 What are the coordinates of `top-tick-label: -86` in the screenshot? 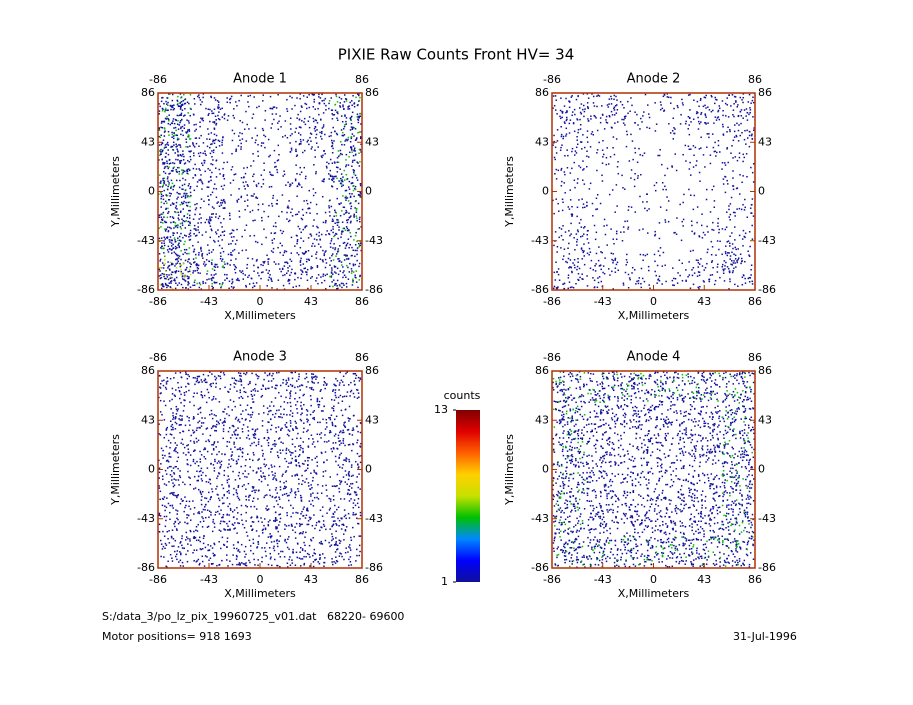 It's located at (158, 79).